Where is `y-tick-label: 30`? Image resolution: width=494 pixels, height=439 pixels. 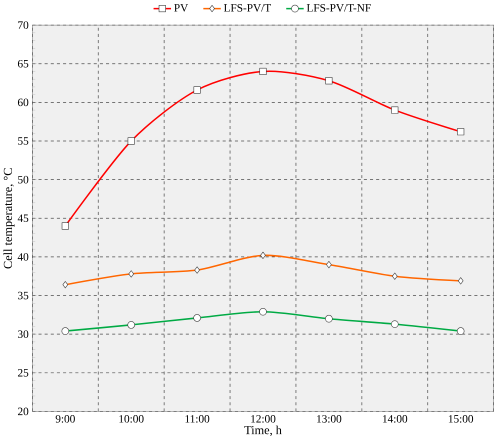
y-tick-label: 30 is located at coordinates (23, 334).